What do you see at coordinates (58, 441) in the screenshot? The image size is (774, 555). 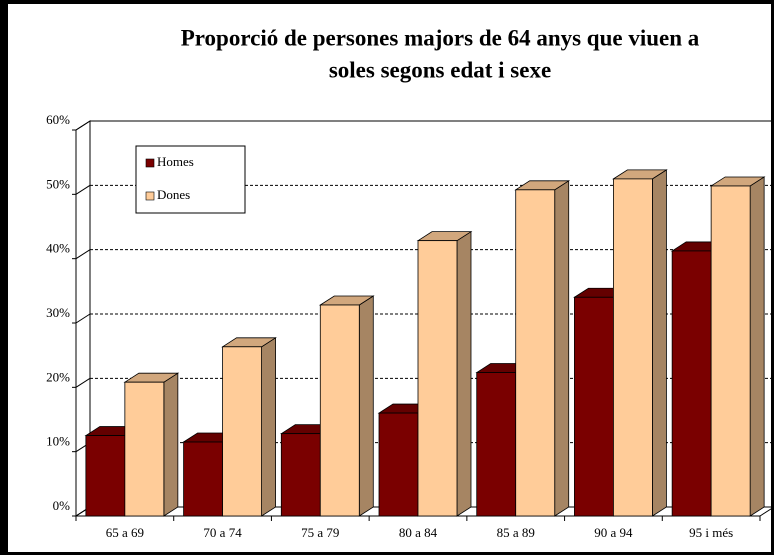 I see `y-tick-label: 10%` at bounding box center [58, 441].